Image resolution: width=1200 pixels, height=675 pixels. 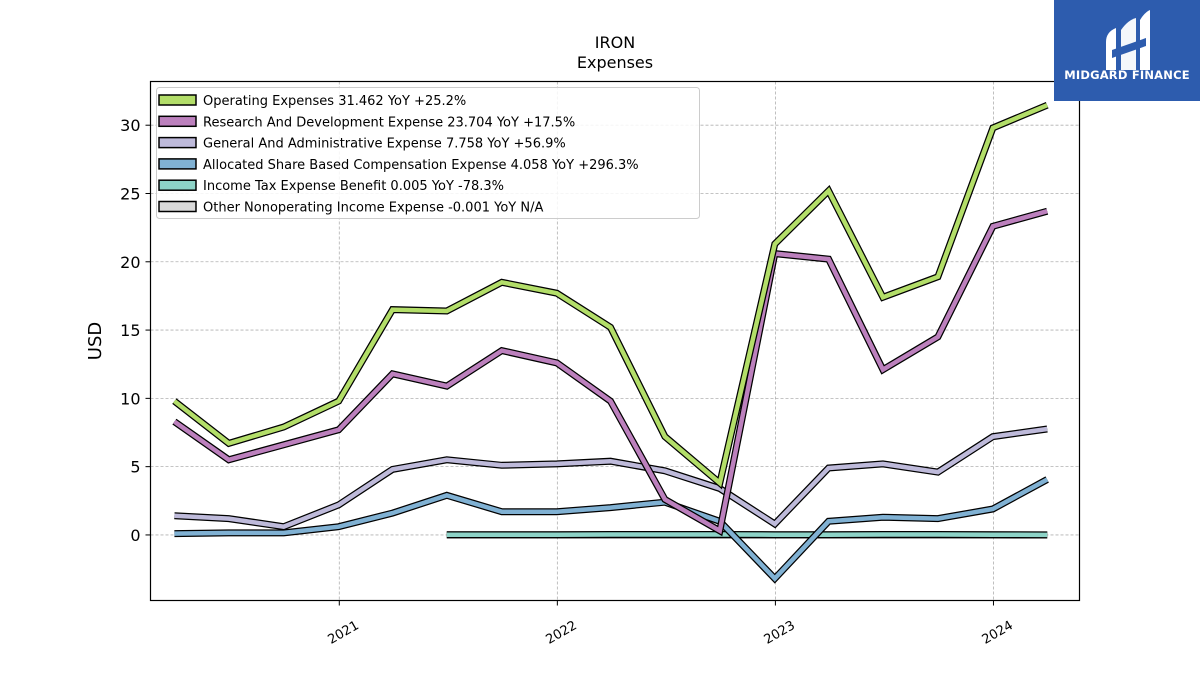 What do you see at coordinates (334, 101) in the screenshot?
I see `legend-entry: Operating Expenses 31.462 YoY +25.2%` at bounding box center [334, 101].